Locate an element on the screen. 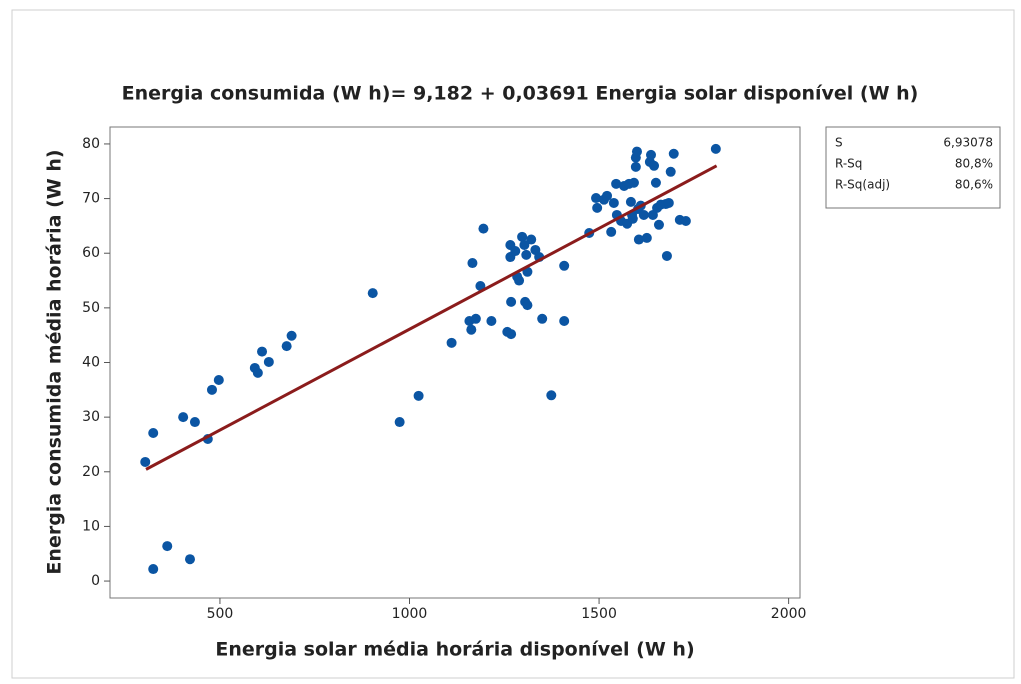  y-tick-label: 80 is located at coordinates (91, 144).